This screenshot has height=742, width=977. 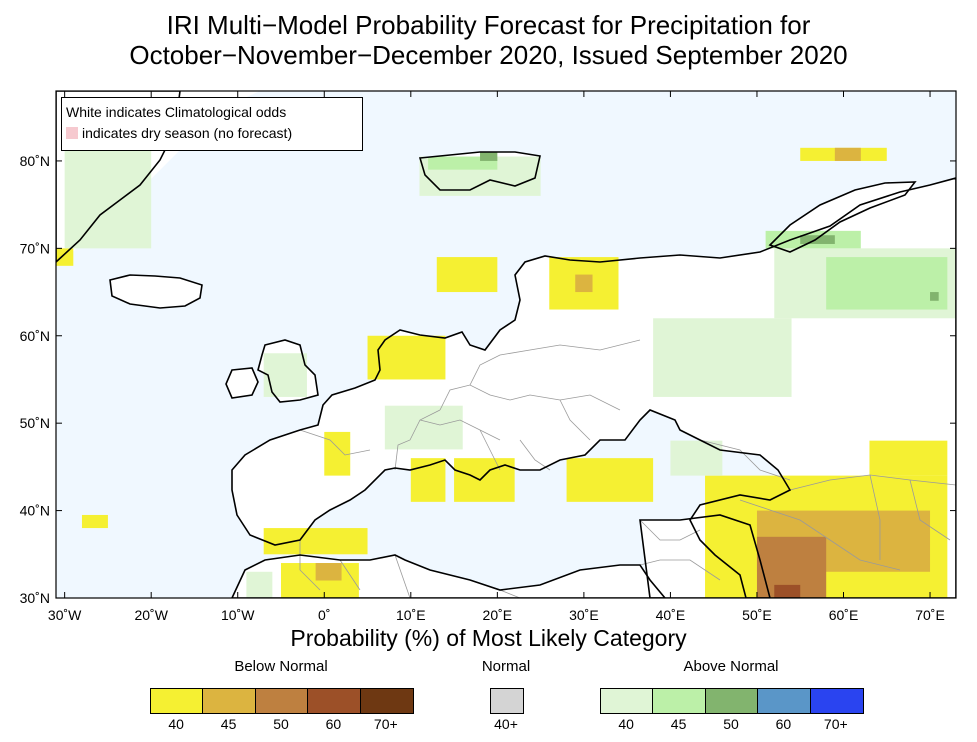 What do you see at coordinates (610, 480) in the screenshot?
I see `forecast-region-turkey-north` at bounding box center [610, 480].